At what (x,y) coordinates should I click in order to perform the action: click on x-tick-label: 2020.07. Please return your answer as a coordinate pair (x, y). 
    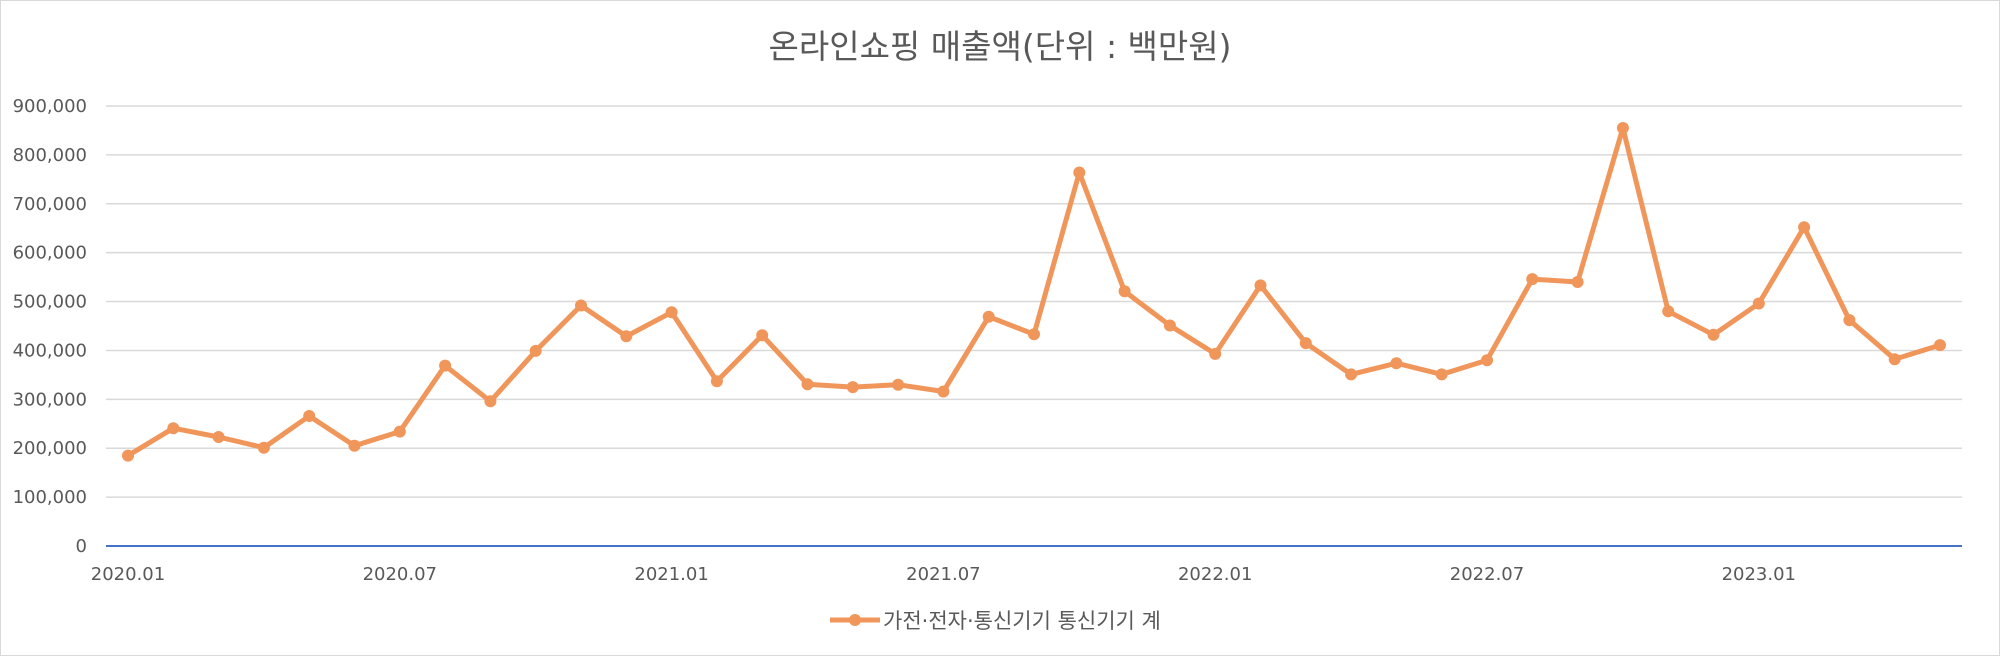
    Looking at the image, I should click on (400, 574).